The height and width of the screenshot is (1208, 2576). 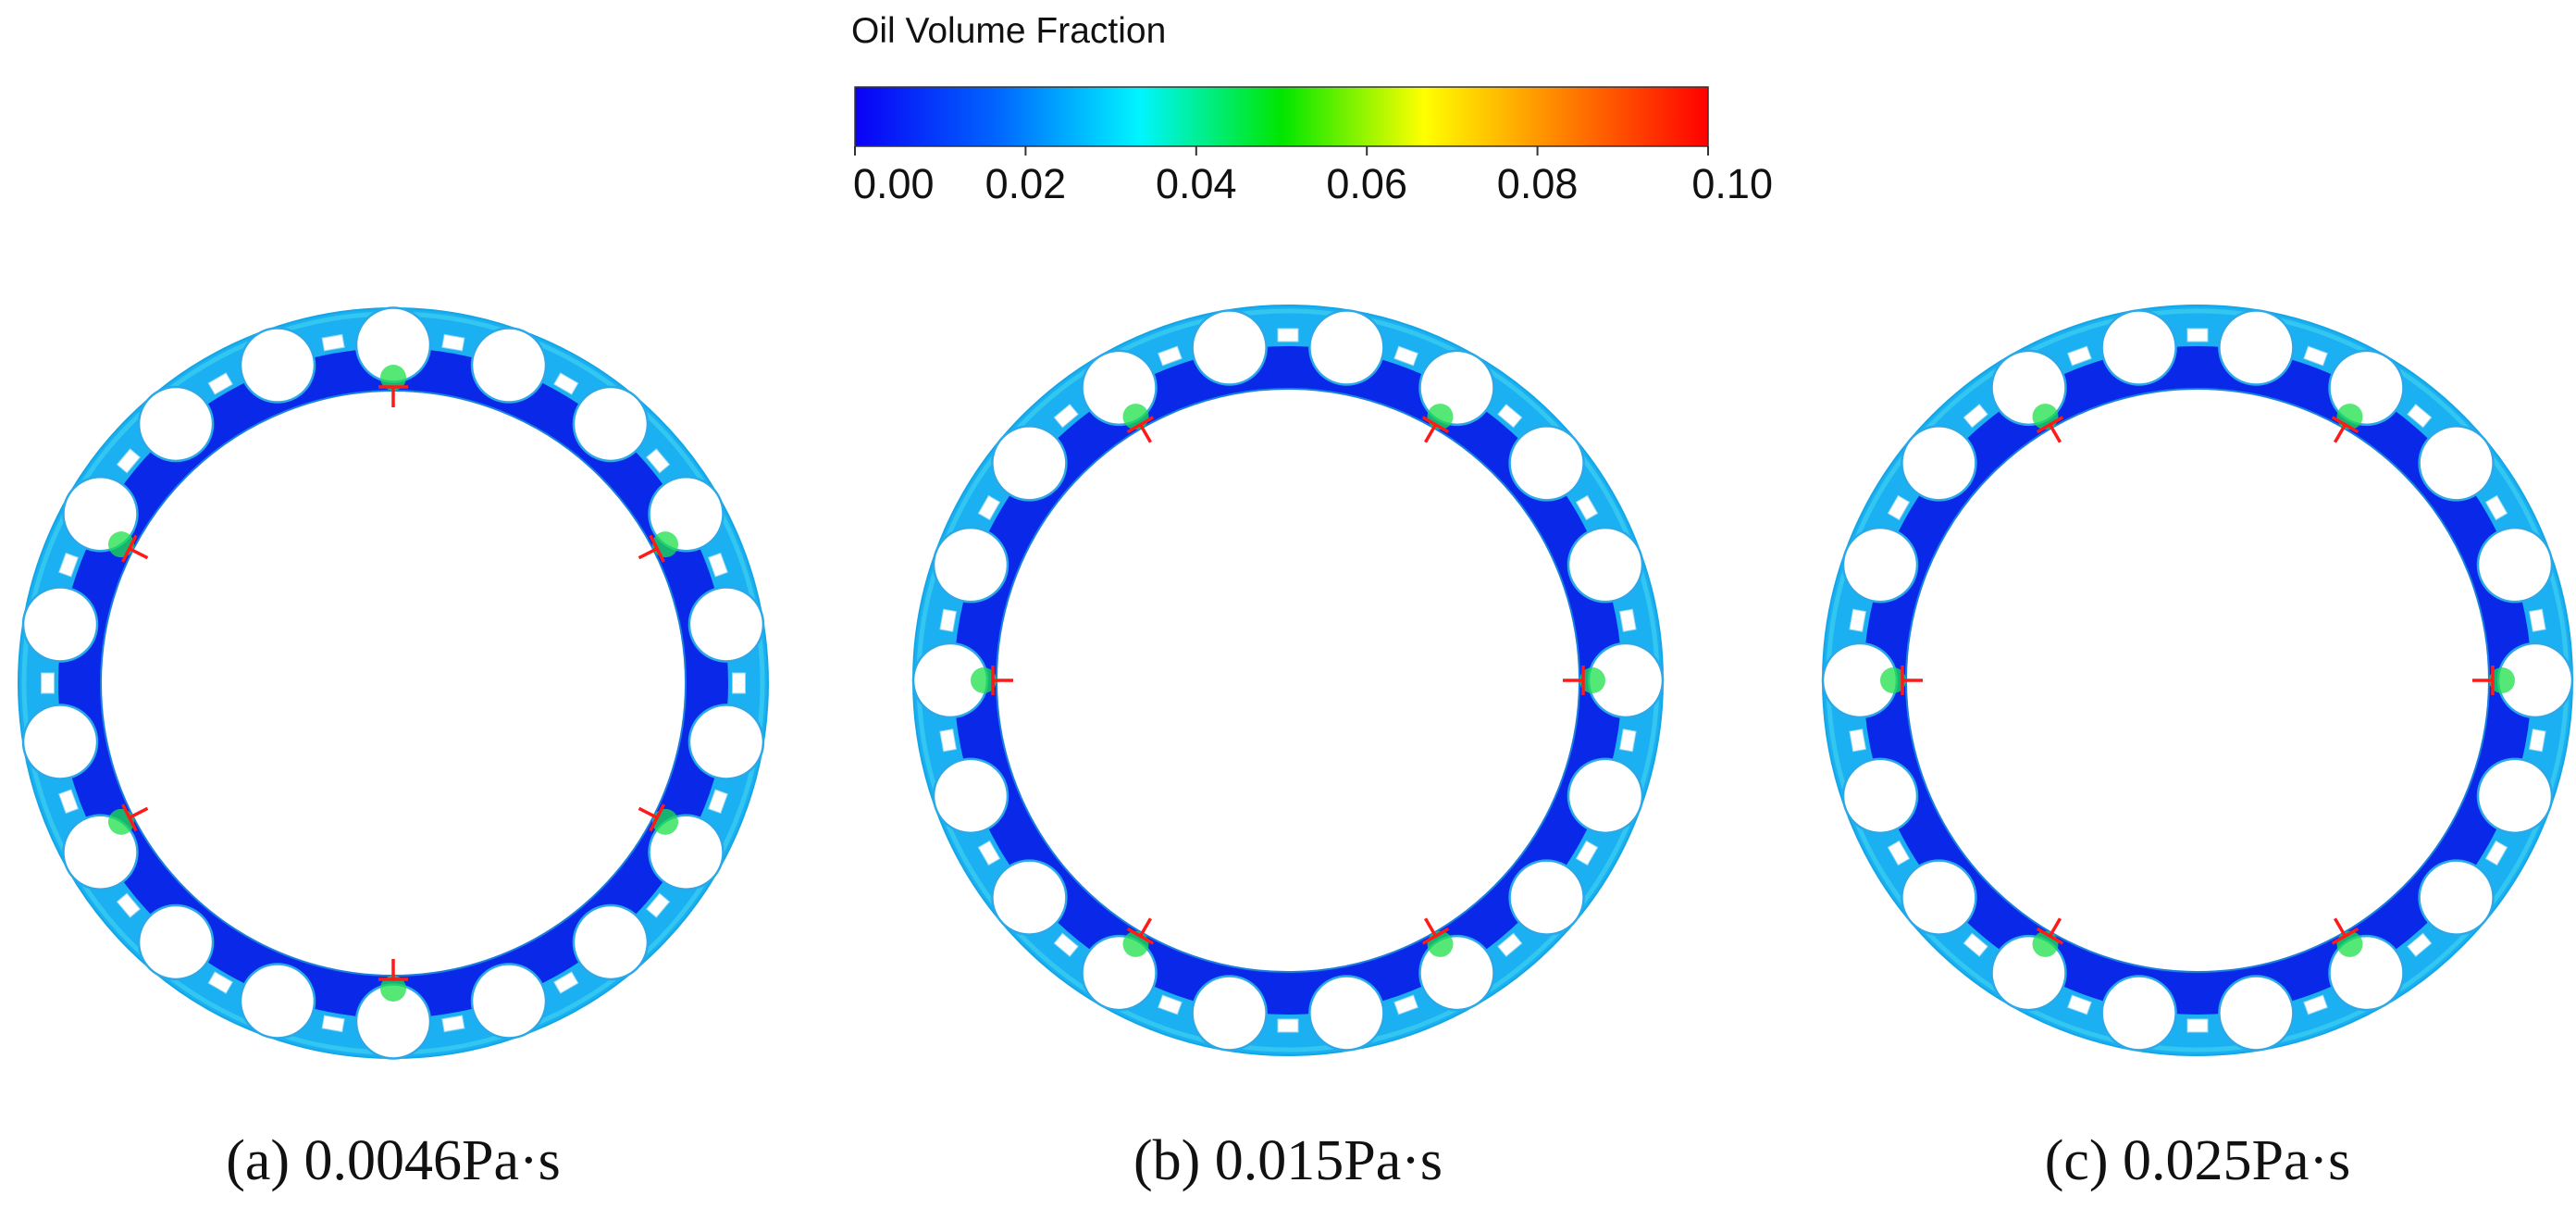 What do you see at coordinates (394, 1160) in the screenshot?
I see `panel-caption: (a) 0.0046Pa·s` at bounding box center [394, 1160].